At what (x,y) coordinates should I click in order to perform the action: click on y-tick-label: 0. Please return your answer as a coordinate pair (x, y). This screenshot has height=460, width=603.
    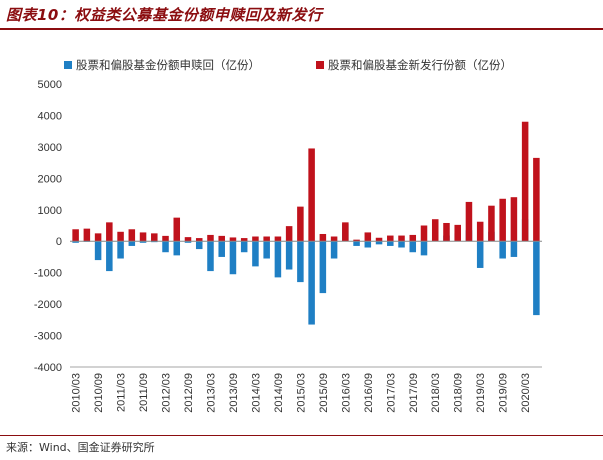
    Looking at the image, I should click on (59, 242).